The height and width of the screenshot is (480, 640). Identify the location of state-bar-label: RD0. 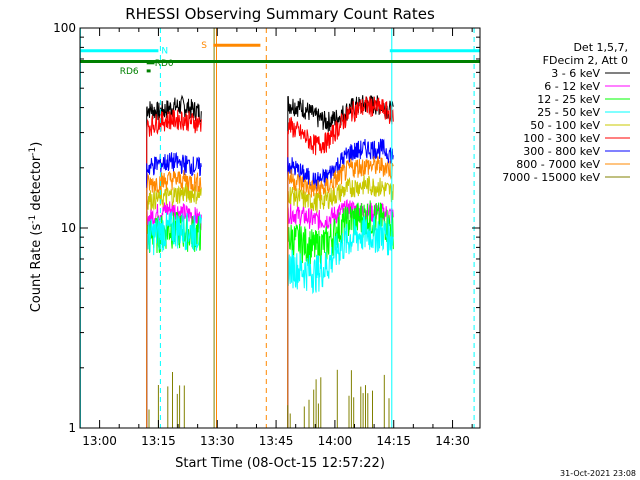
(164, 64).